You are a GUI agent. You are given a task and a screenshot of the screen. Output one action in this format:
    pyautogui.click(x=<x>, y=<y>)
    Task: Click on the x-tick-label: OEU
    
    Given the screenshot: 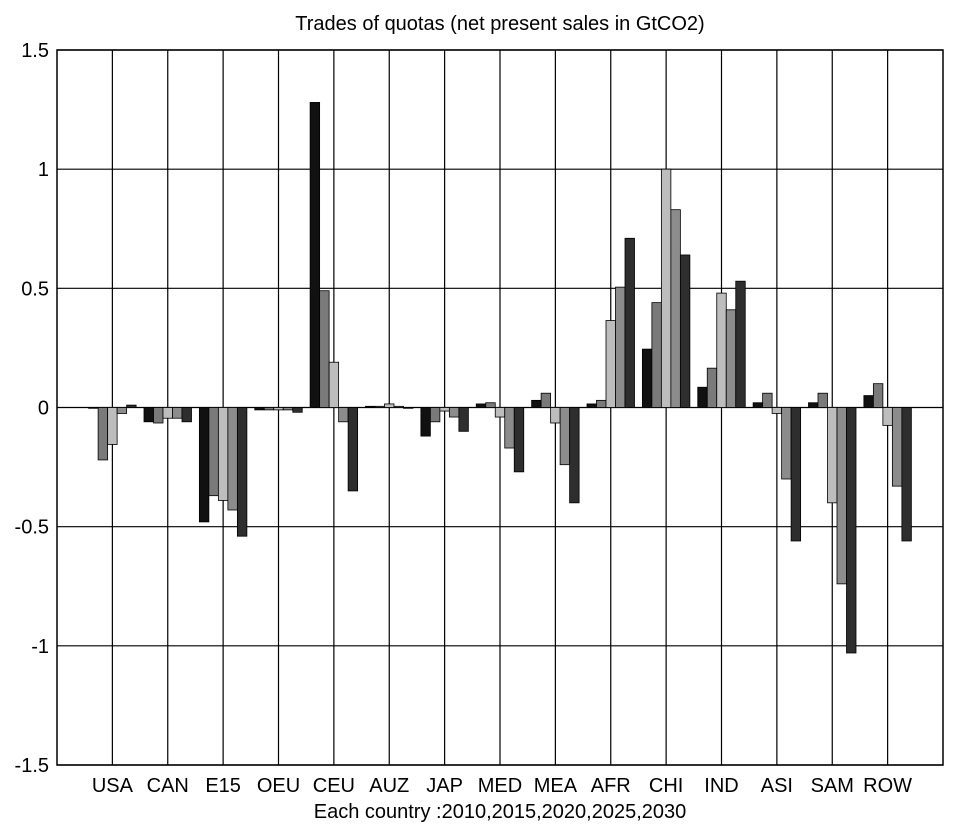 What is the action you would take?
    pyautogui.click(x=278, y=786)
    